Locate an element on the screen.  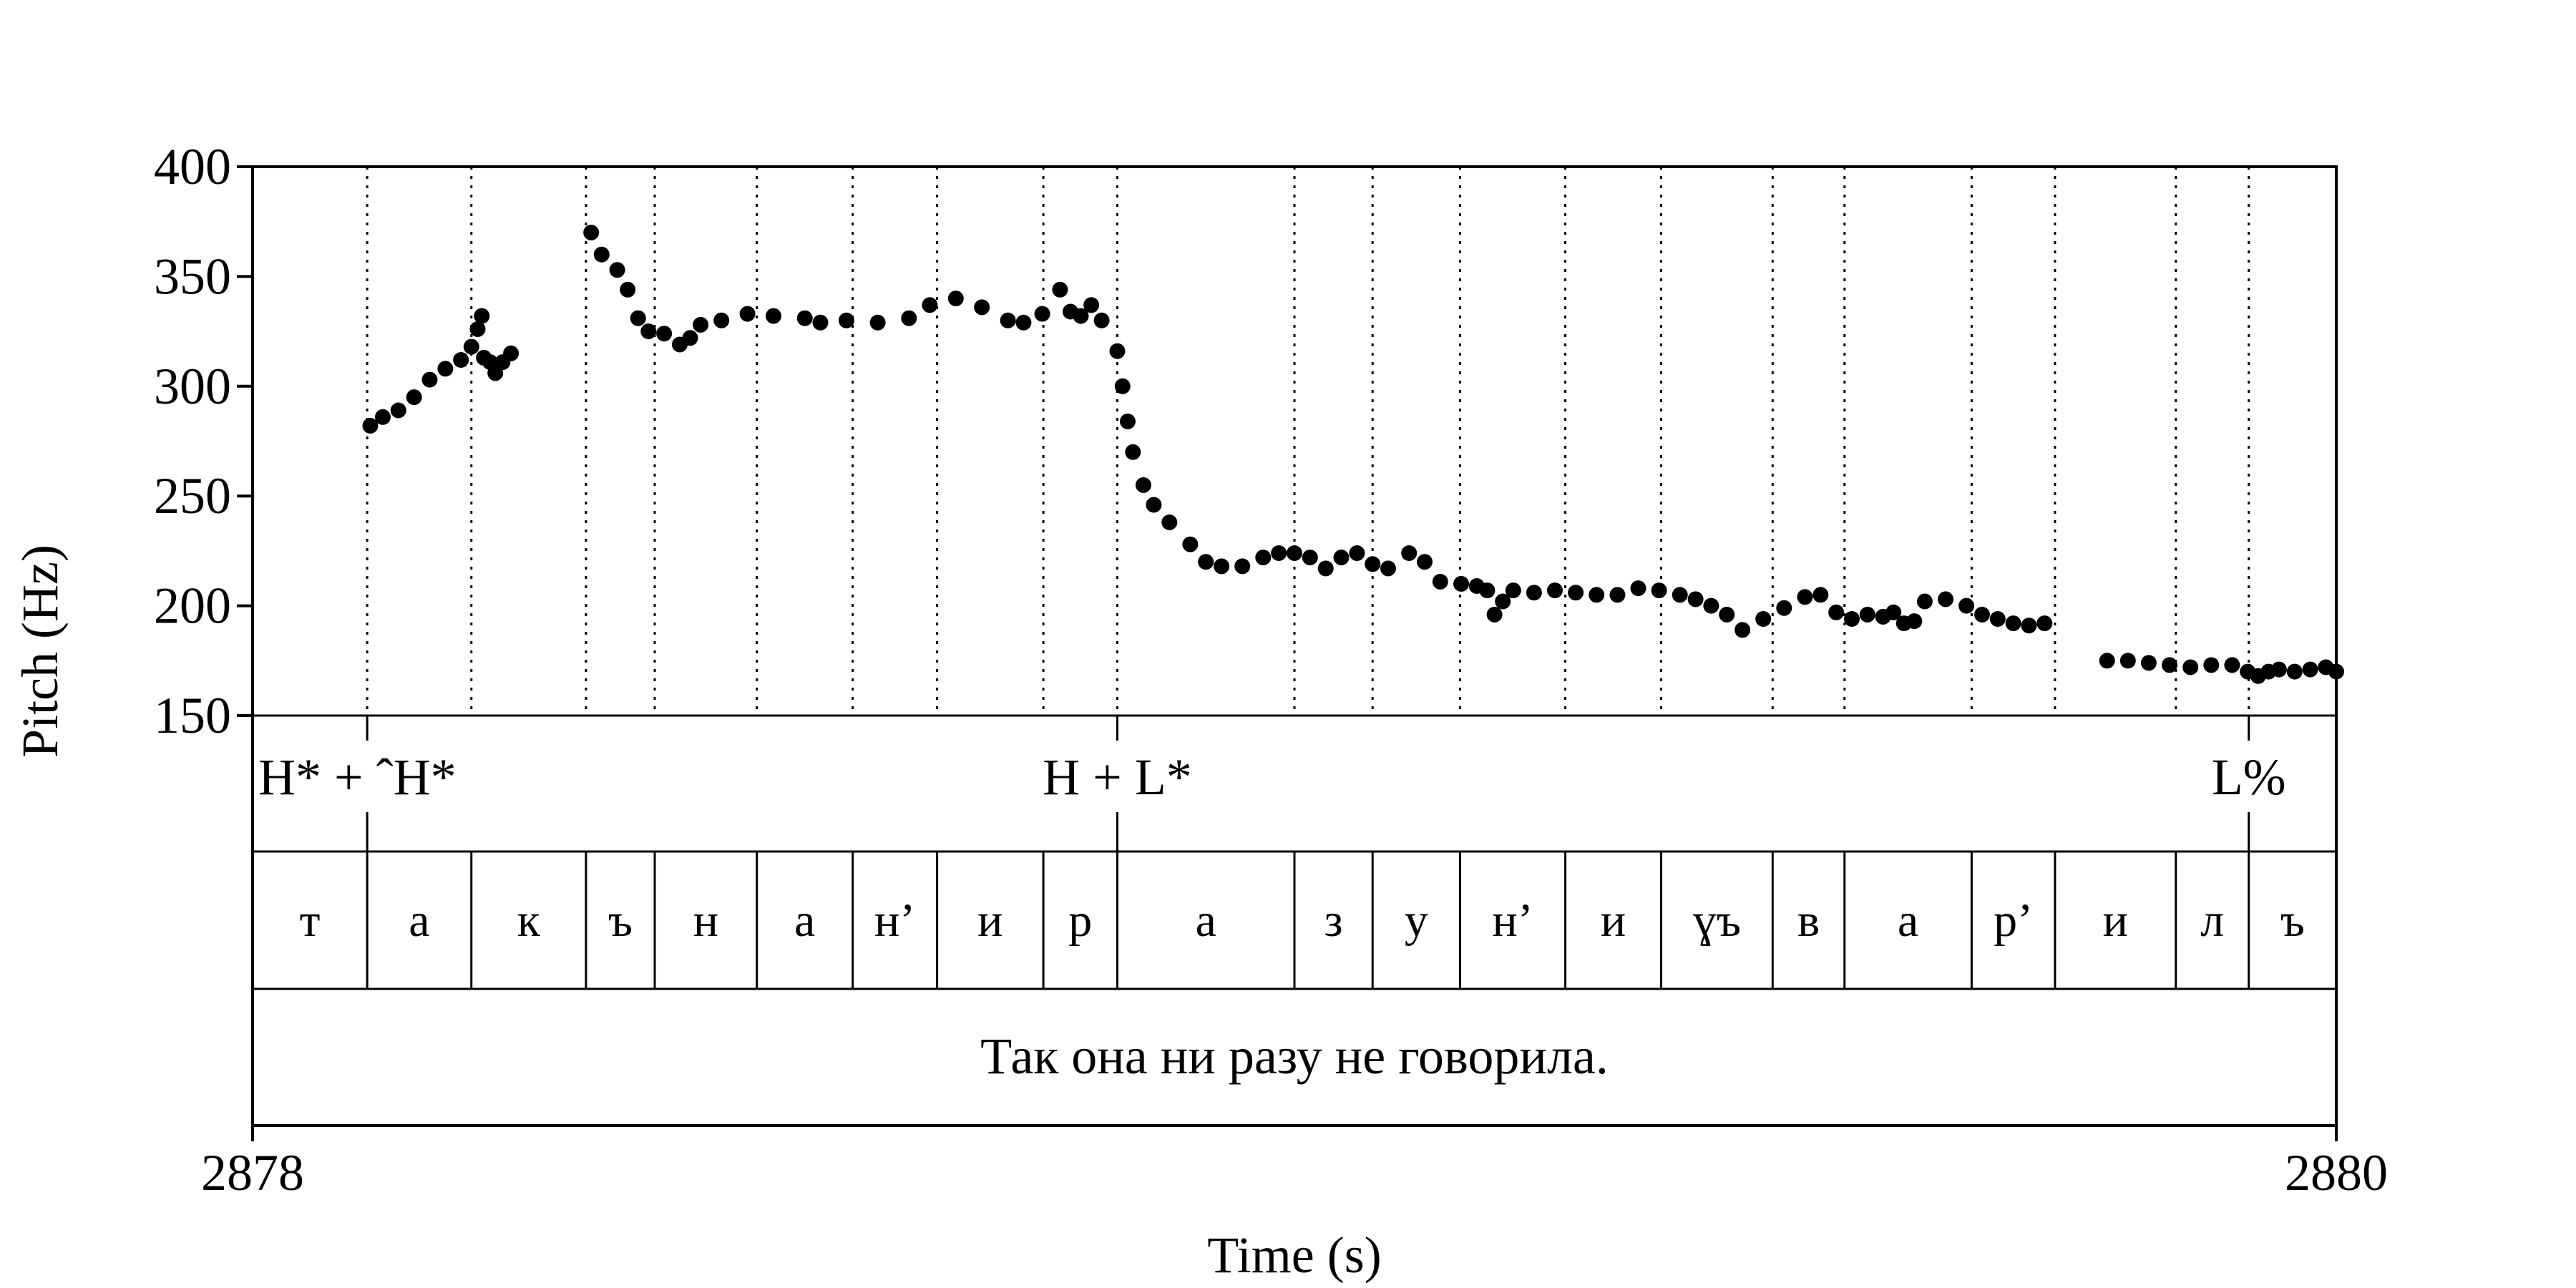
segment-label: в is located at coordinates (1808, 920).